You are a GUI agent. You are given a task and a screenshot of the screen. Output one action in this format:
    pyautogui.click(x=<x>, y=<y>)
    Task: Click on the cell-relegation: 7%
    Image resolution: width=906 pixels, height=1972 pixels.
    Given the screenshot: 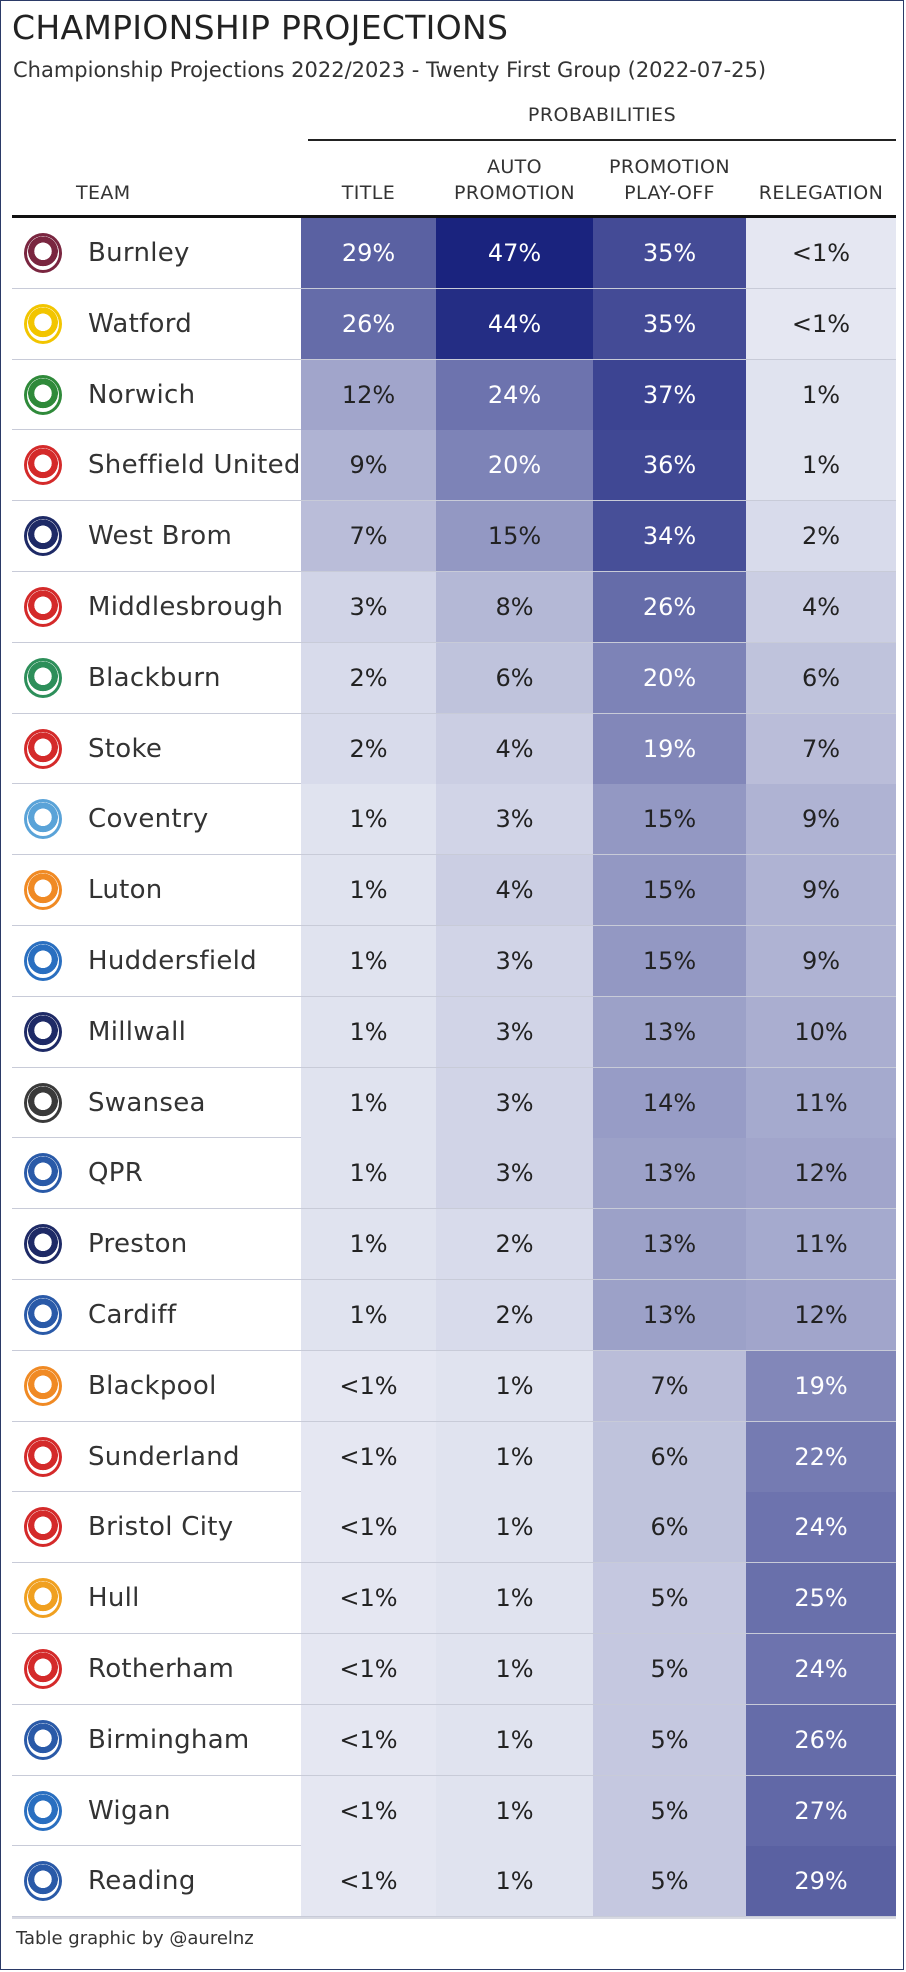 What is the action you would take?
    pyautogui.click(x=821, y=748)
    